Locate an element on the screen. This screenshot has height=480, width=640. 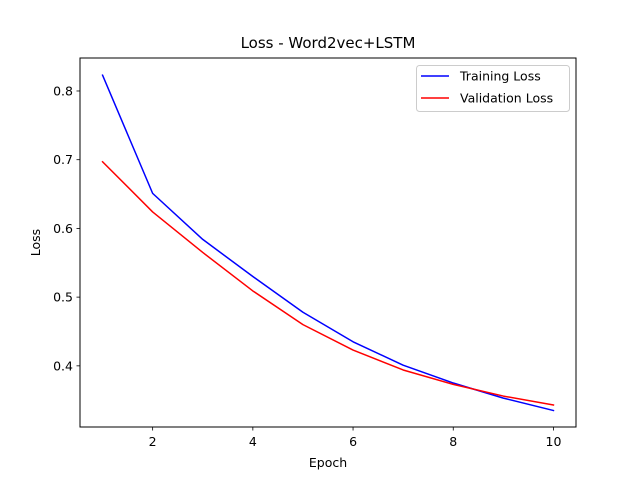
x-tick-label: 10 is located at coordinates (554, 441).